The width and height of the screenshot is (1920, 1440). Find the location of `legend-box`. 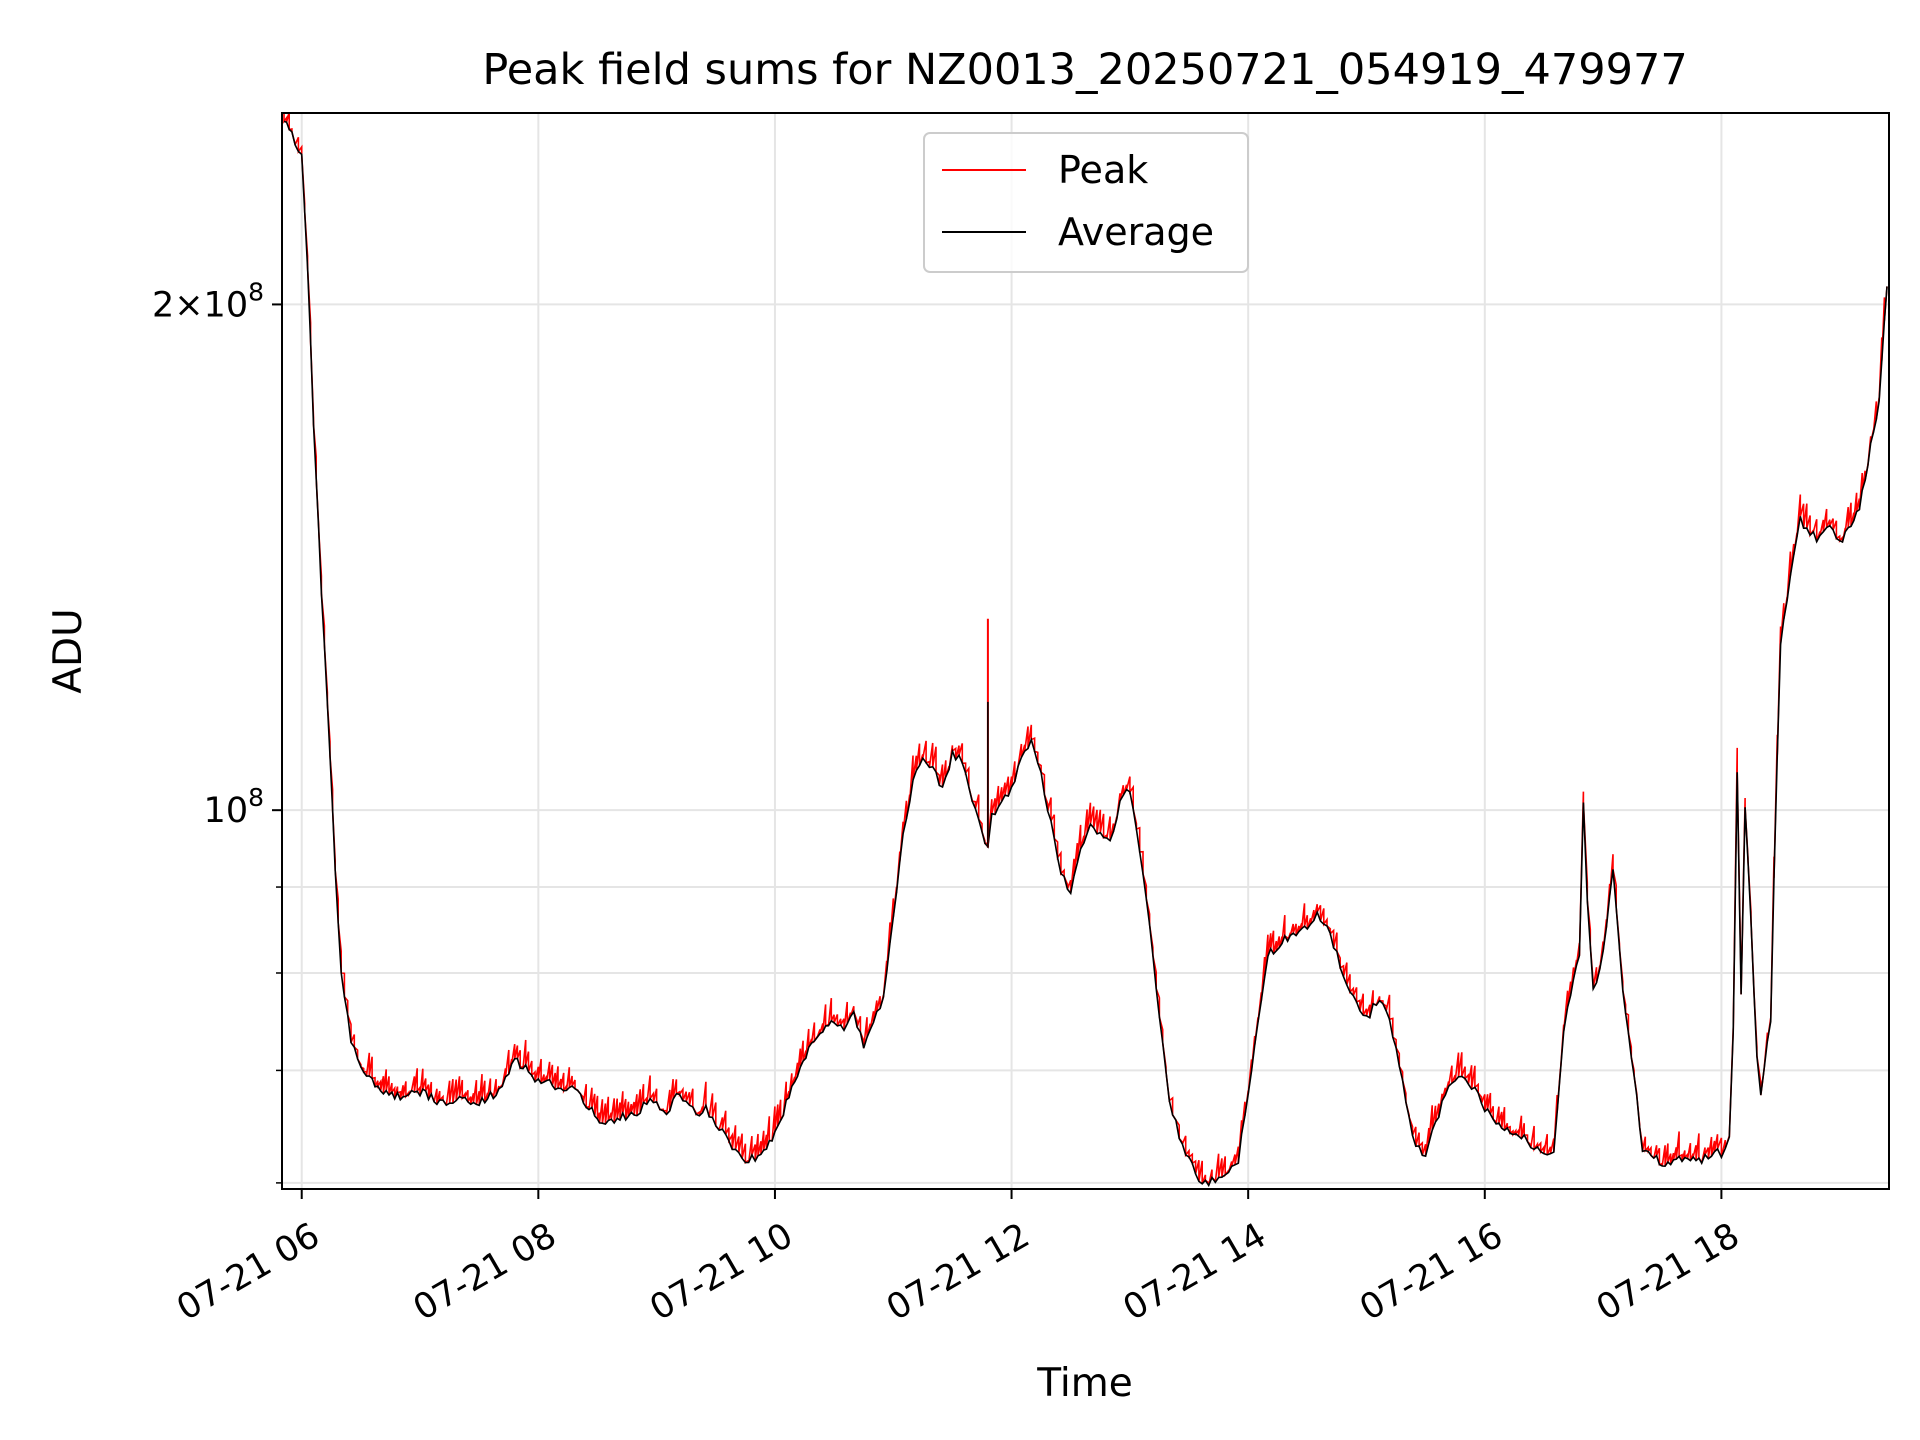

legend-box is located at coordinates (1086, 202).